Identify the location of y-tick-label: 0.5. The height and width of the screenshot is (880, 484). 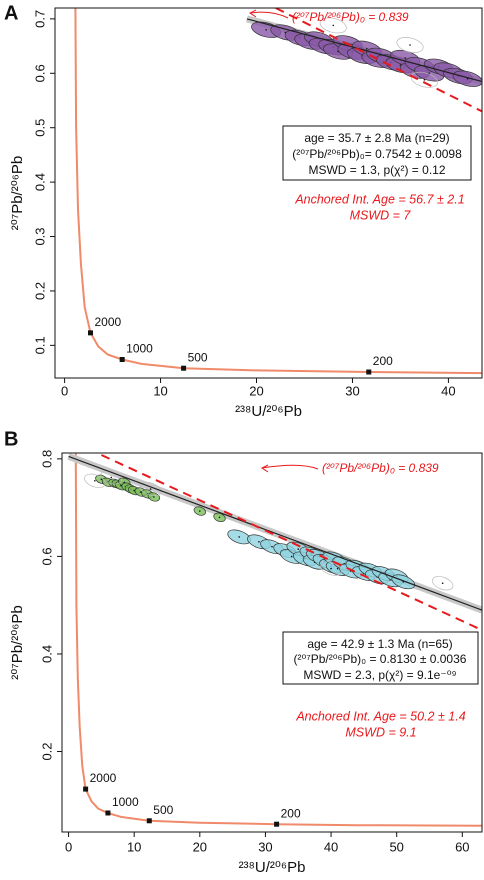
(39, 128).